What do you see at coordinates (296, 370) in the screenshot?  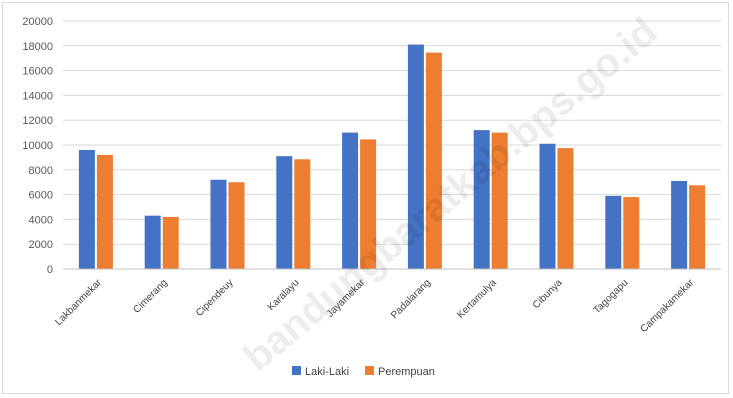 I see `legend-swatch-laki-laki` at bounding box center [296, 370].